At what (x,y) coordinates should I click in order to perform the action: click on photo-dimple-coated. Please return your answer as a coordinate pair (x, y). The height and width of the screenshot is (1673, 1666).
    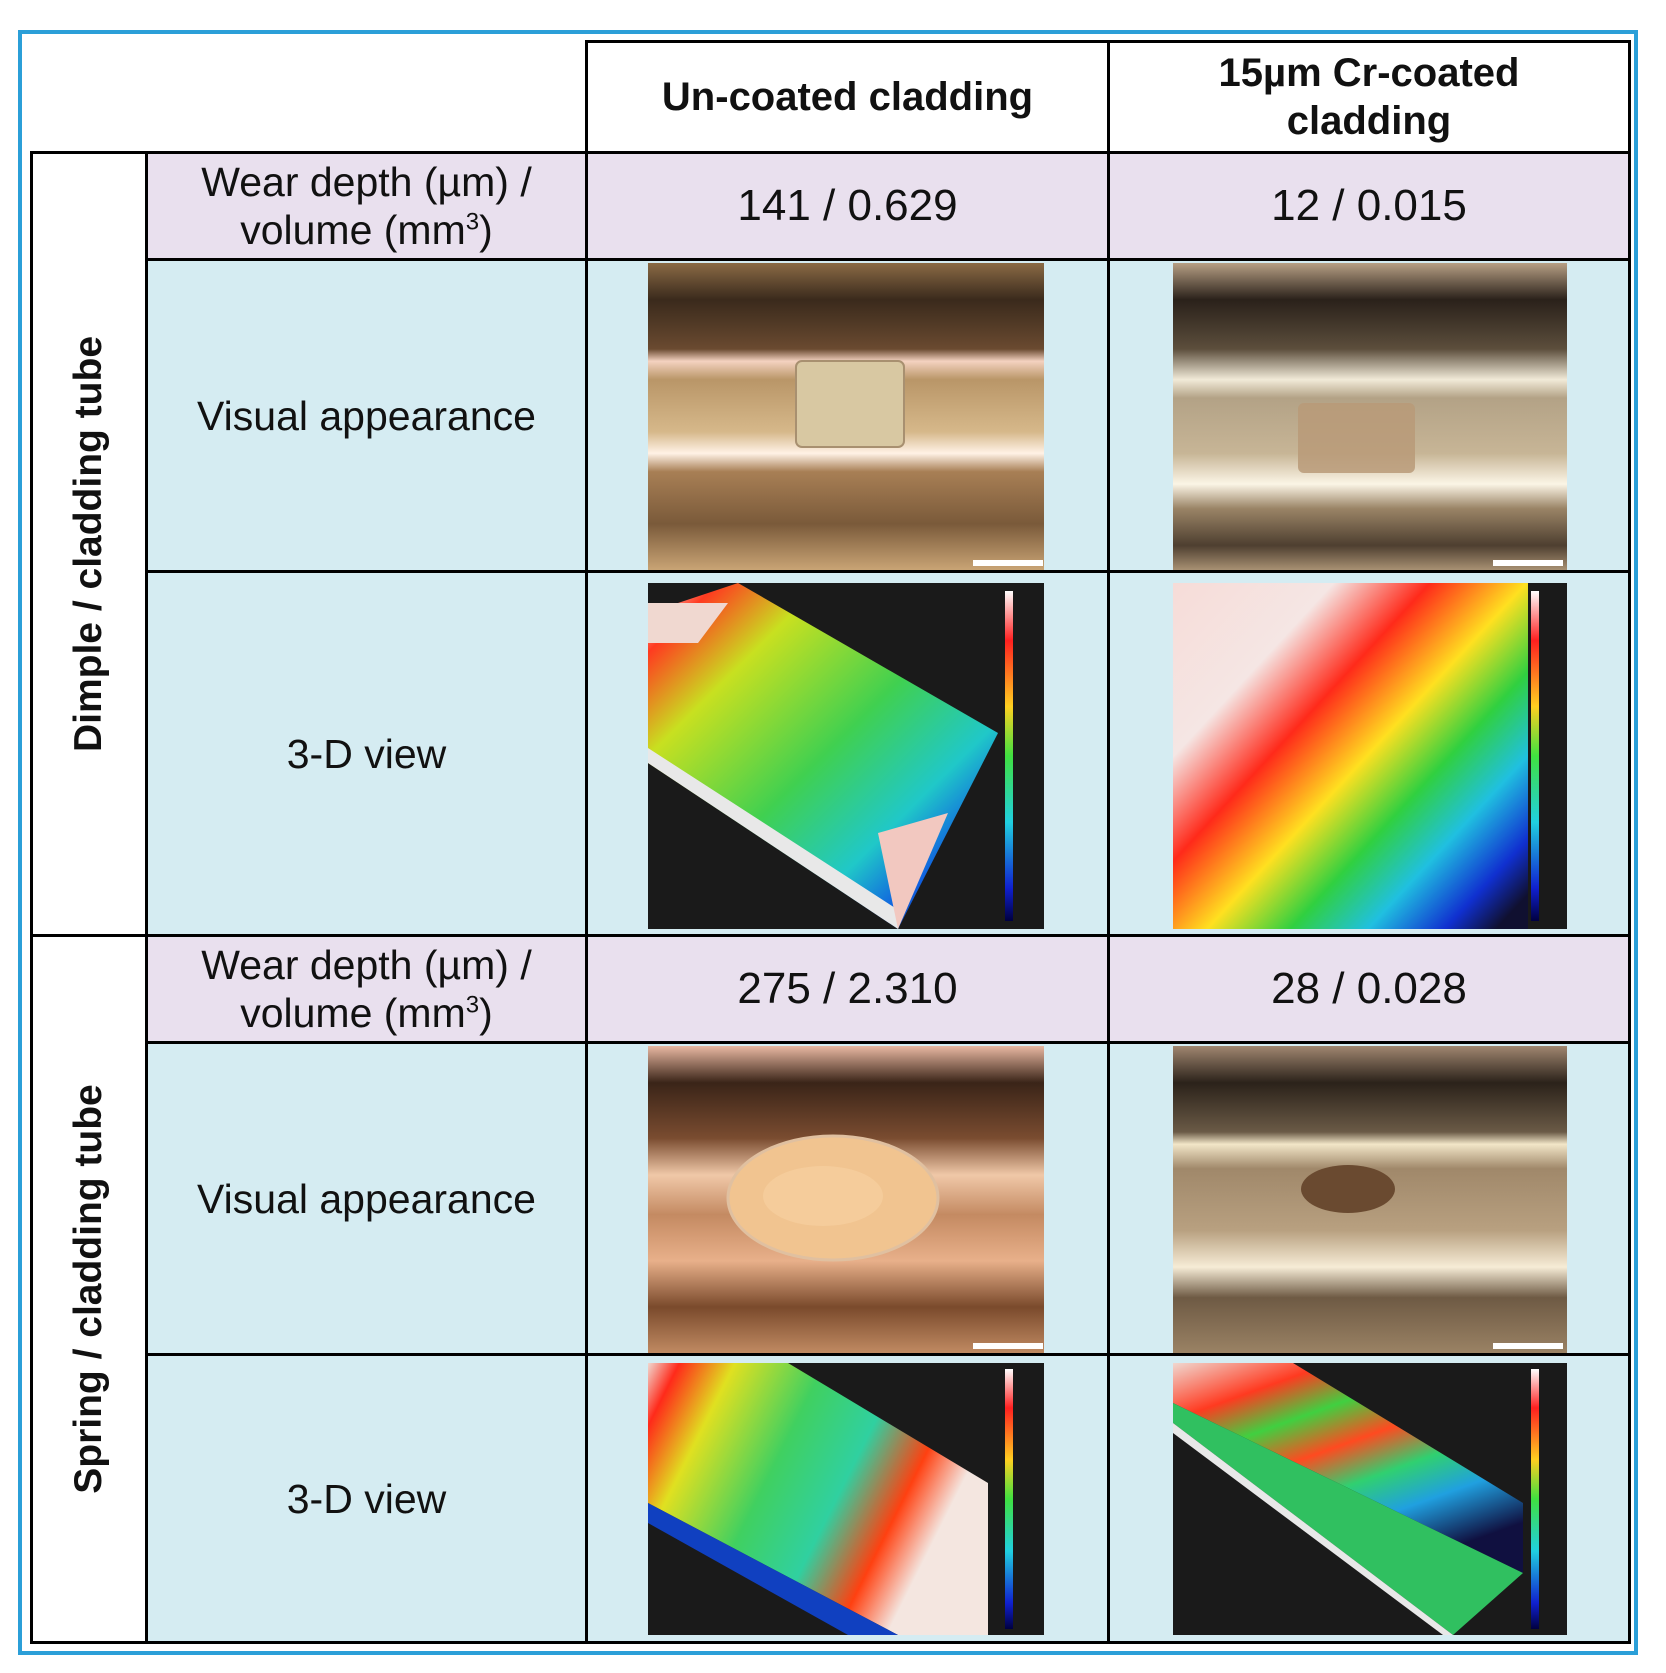
    Looking at the image, I should click on (1370, 416).